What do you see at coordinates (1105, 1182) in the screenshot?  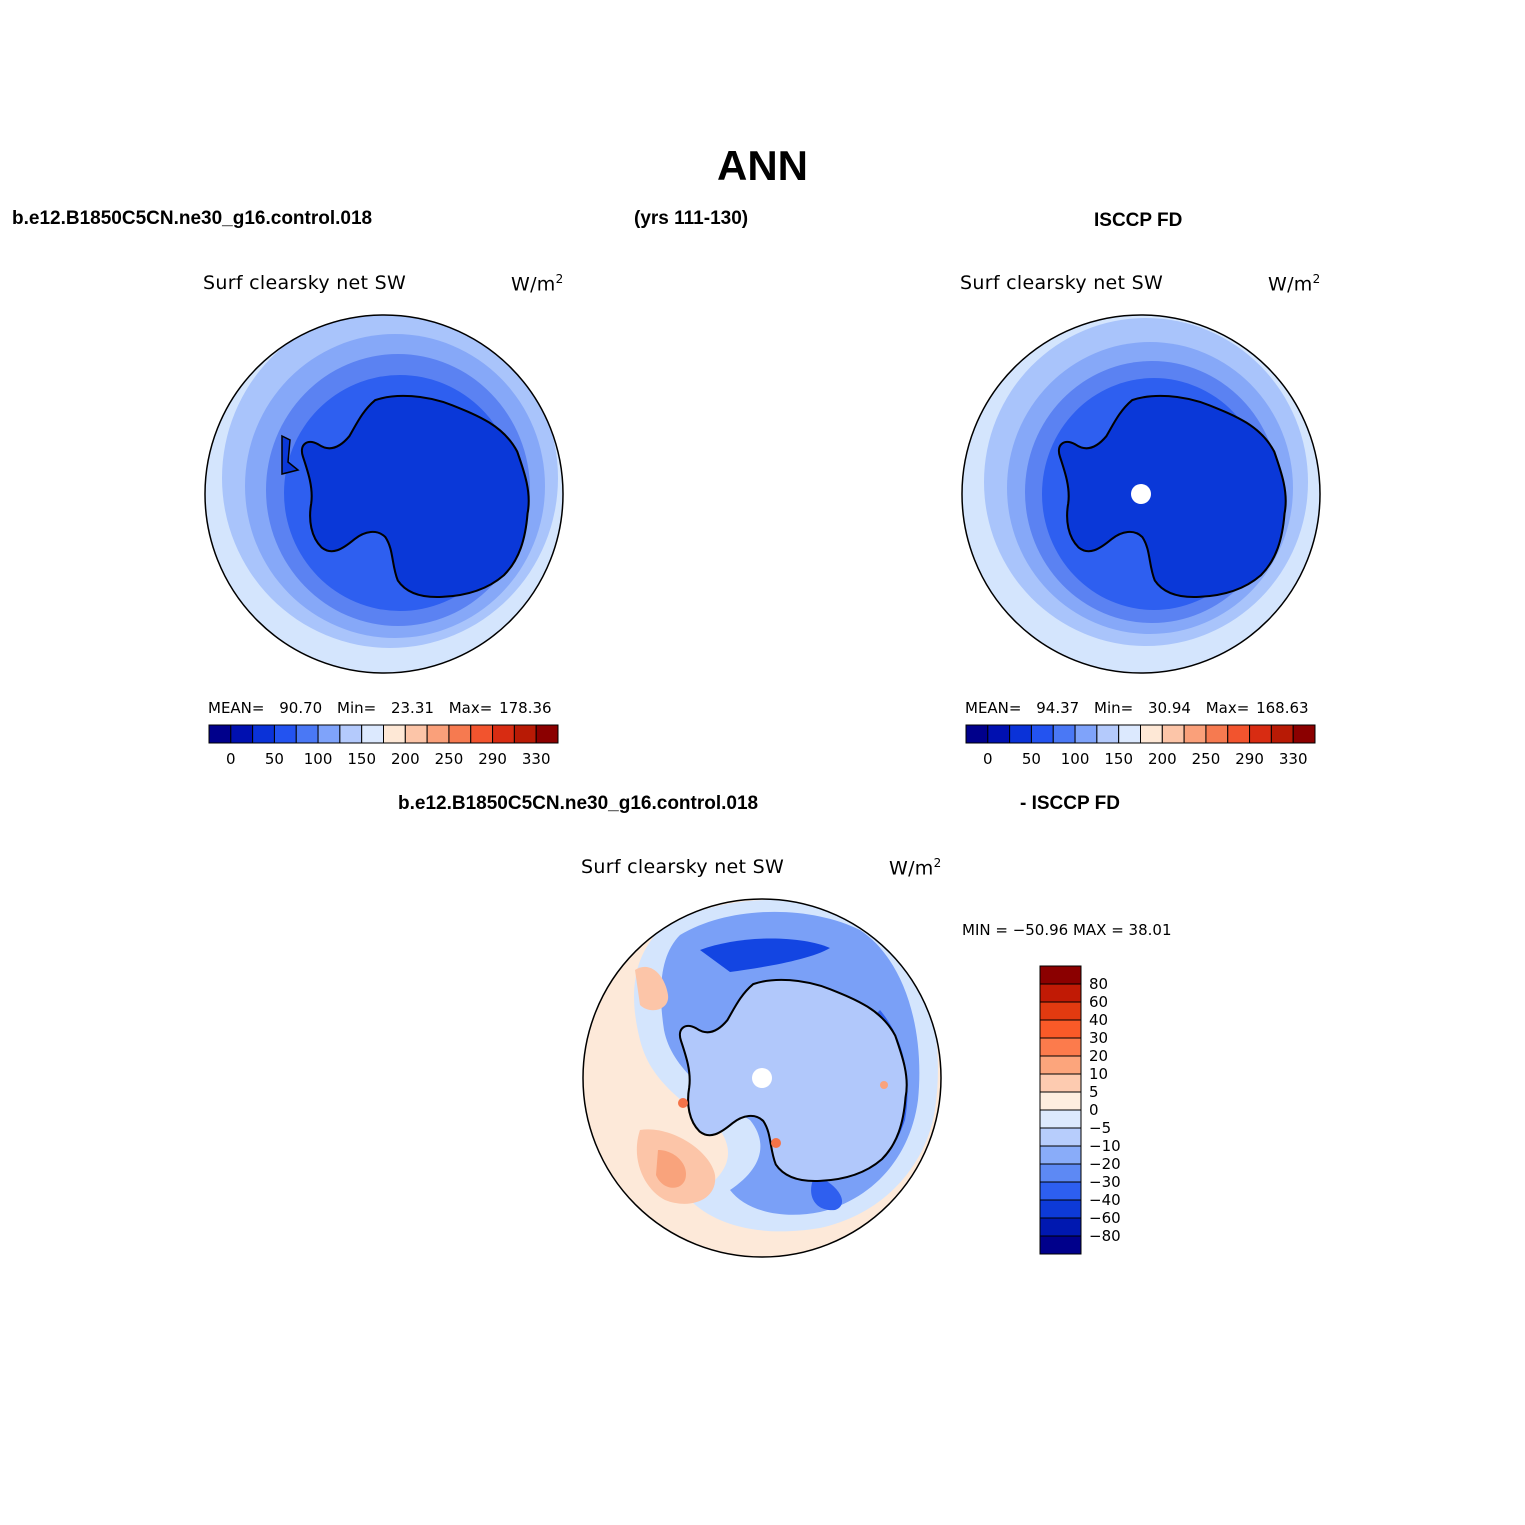 I see `diff-colorbar-label-11: −30` at bounding box center [1105, 1182].